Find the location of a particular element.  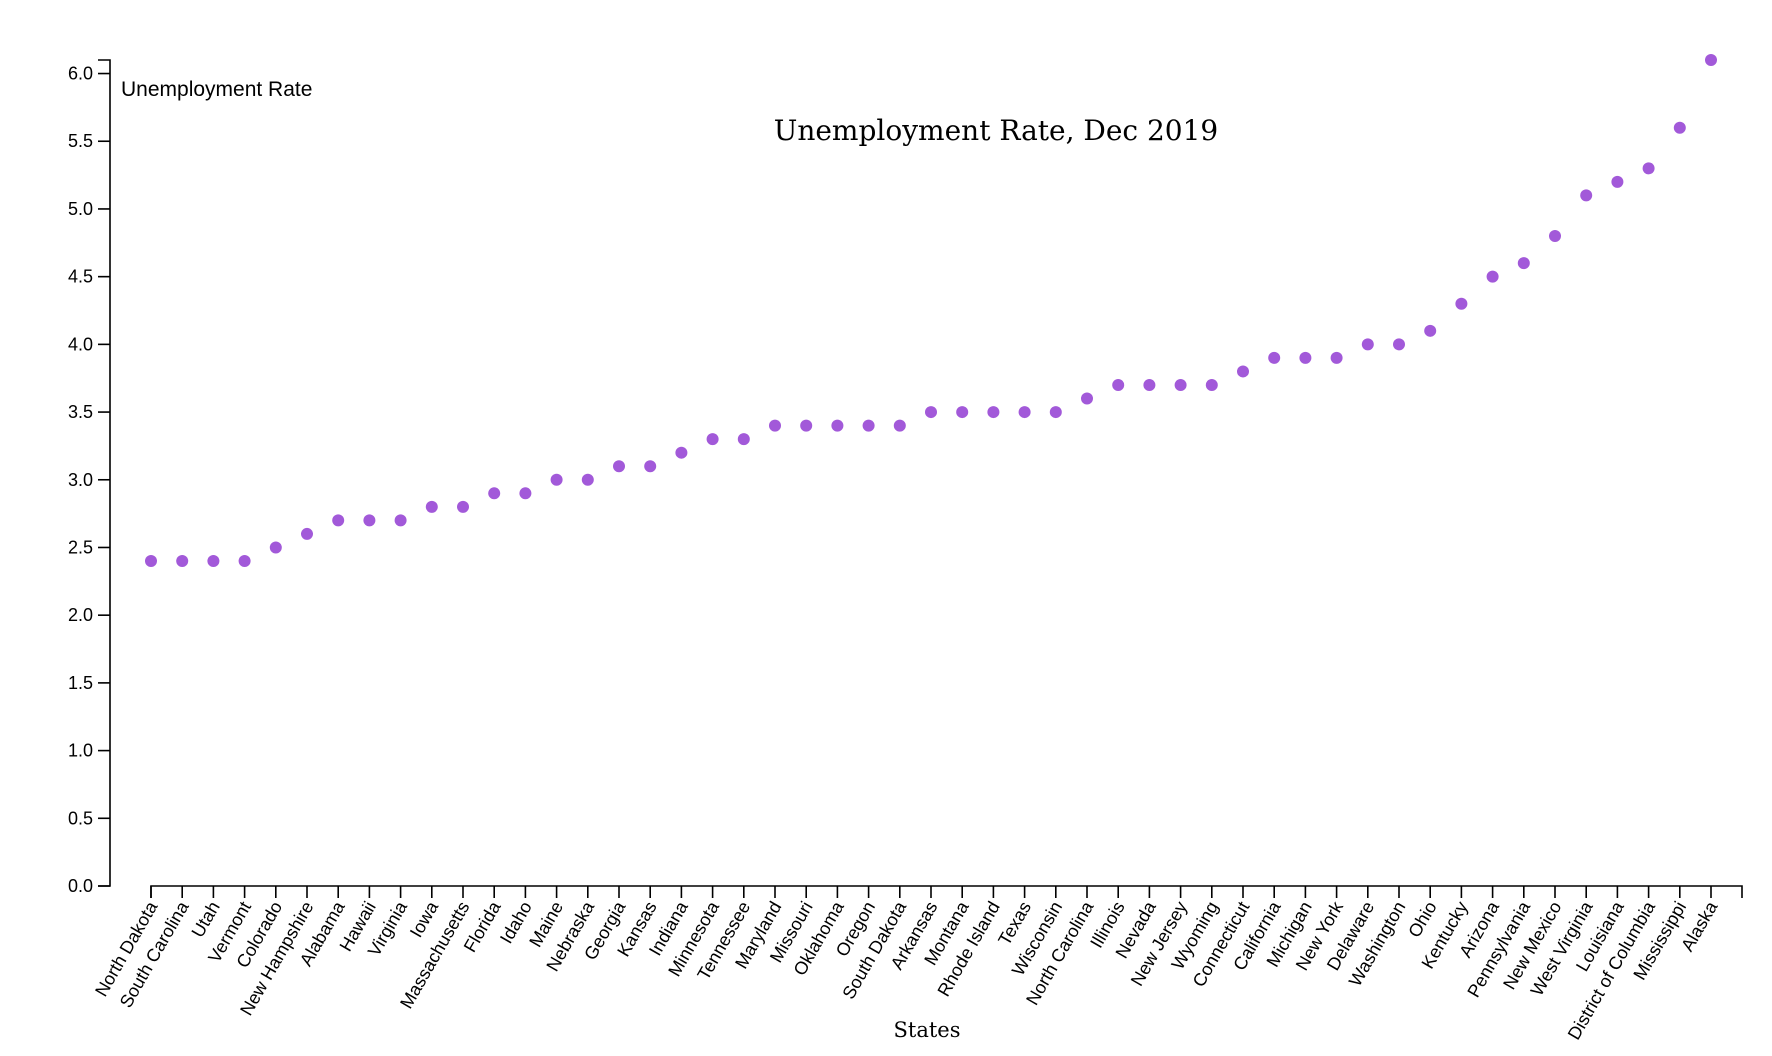

y-axis: 0.0 0.5 1.0 1.5 2.0 2.5 3.0 3.5 4.0 4.5 5.0 5.5 6.0 is located at coordinates (89, 477).